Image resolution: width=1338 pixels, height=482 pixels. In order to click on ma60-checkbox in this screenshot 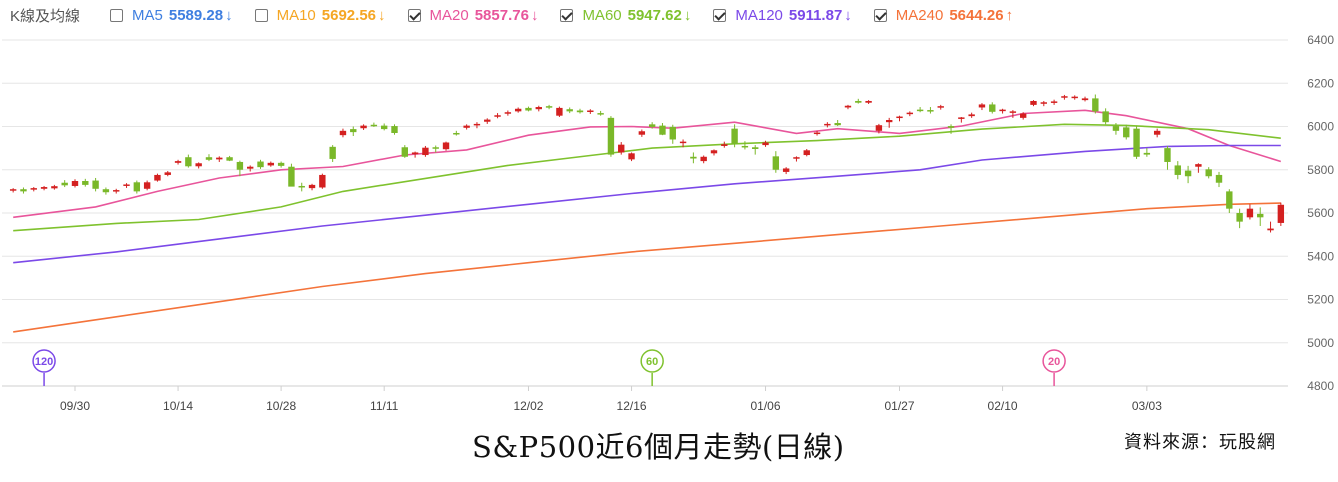, I will do `click(567, 15)`.